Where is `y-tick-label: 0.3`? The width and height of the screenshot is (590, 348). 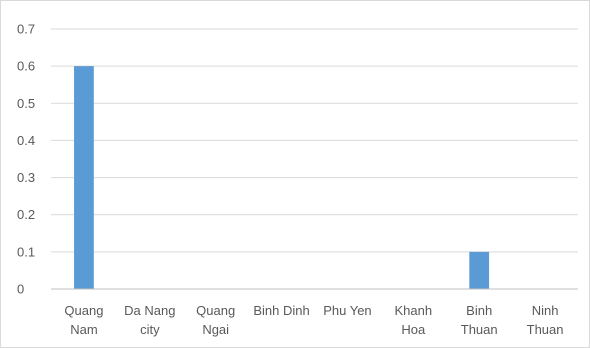 y-tick-label: 0.3 is located at coordinates (26, 177).